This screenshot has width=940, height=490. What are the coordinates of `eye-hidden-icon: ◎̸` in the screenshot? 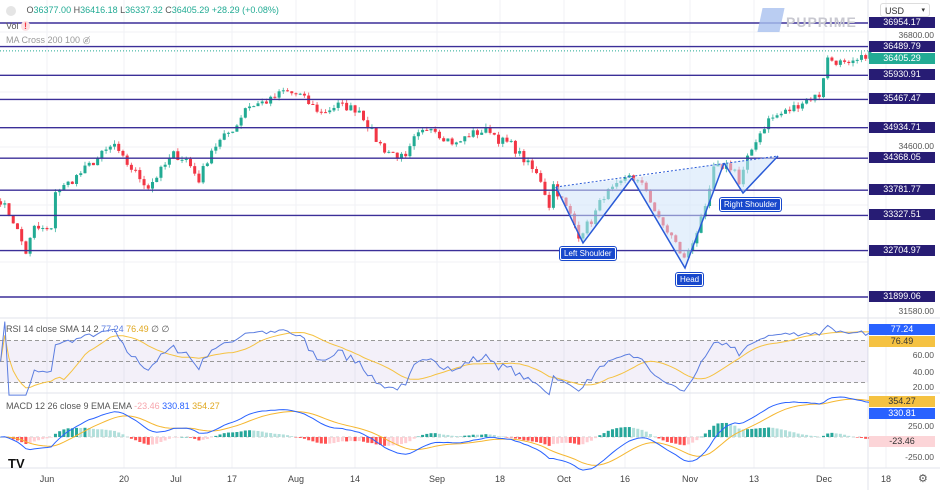 It's located at (86, 40).